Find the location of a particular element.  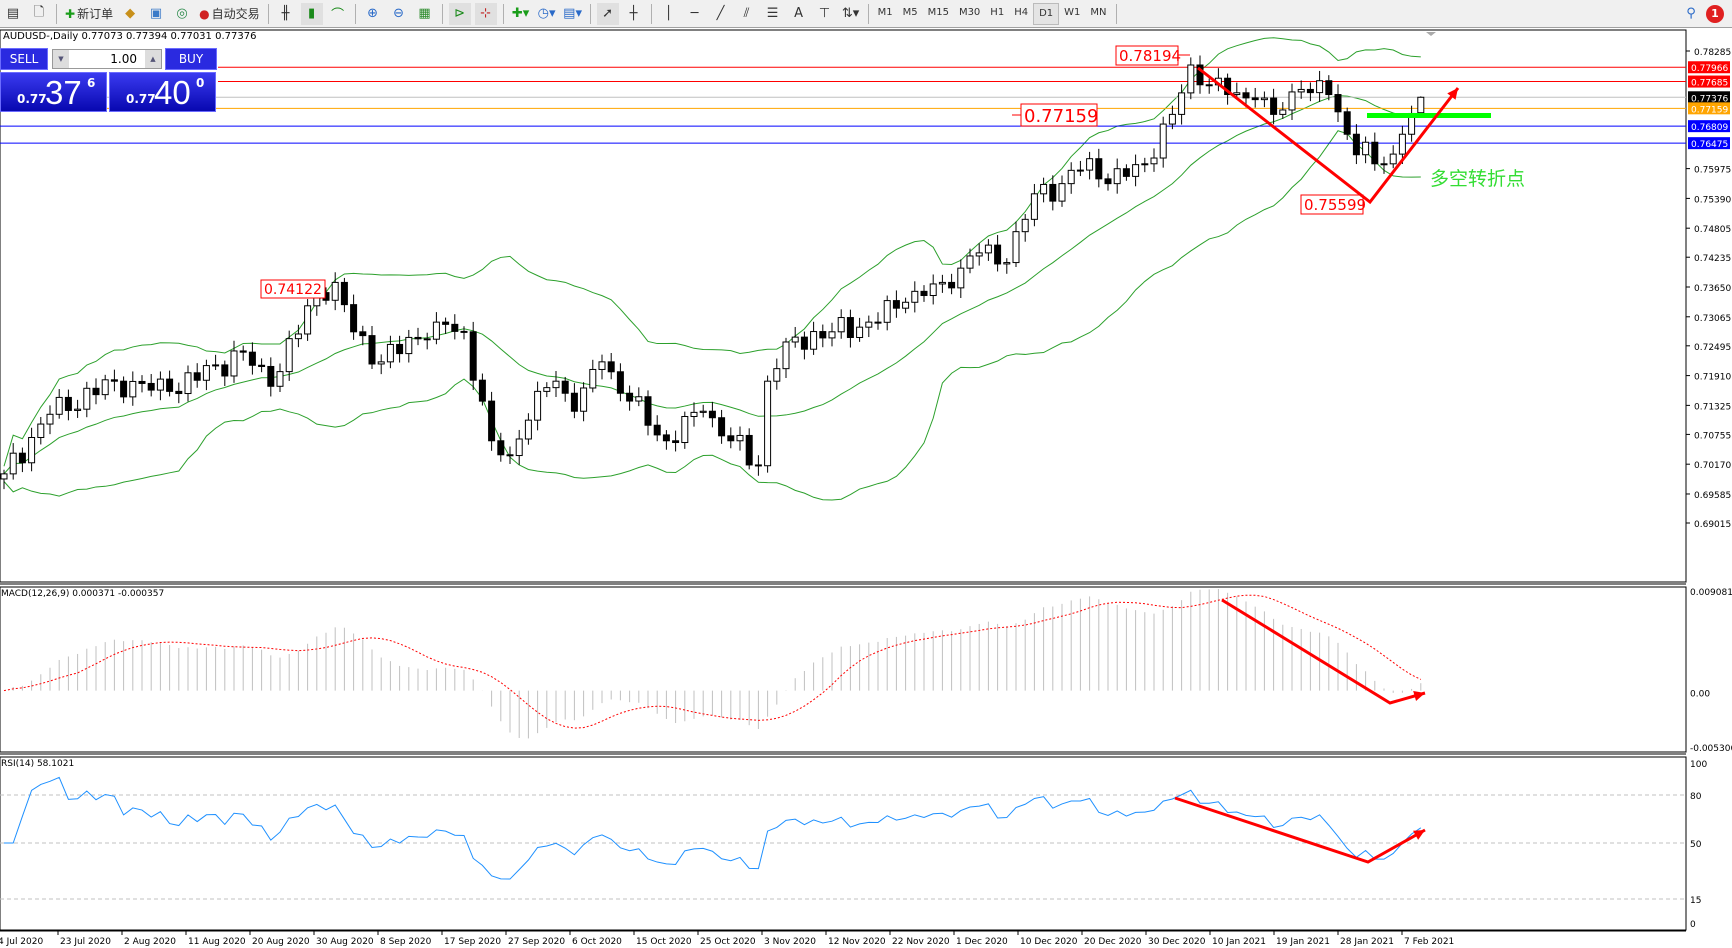

timeframe-m15: M15 is located at coordinates (938, 12).